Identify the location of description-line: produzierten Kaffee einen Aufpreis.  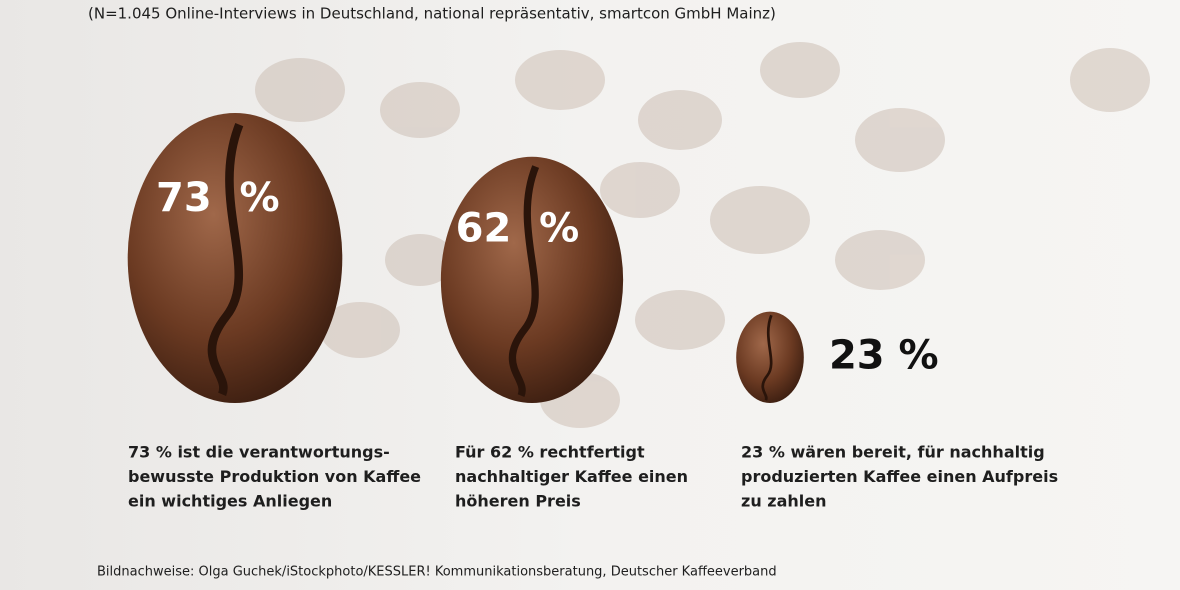
(899, 476).